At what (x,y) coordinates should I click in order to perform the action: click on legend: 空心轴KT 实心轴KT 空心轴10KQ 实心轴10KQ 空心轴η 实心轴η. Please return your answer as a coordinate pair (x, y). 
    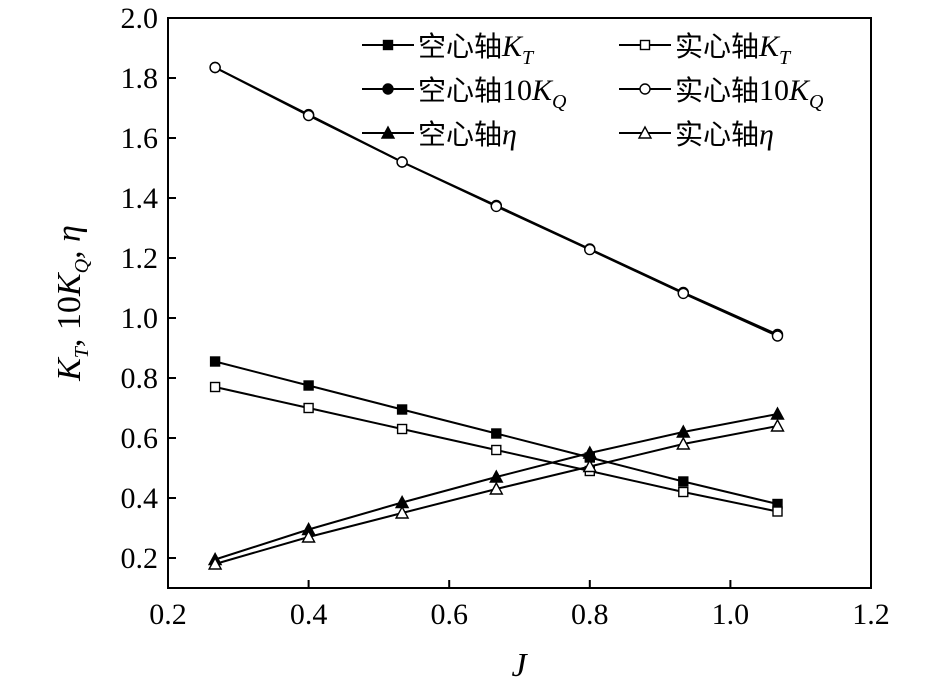
    Looking at the image, I should click on (593, 90).